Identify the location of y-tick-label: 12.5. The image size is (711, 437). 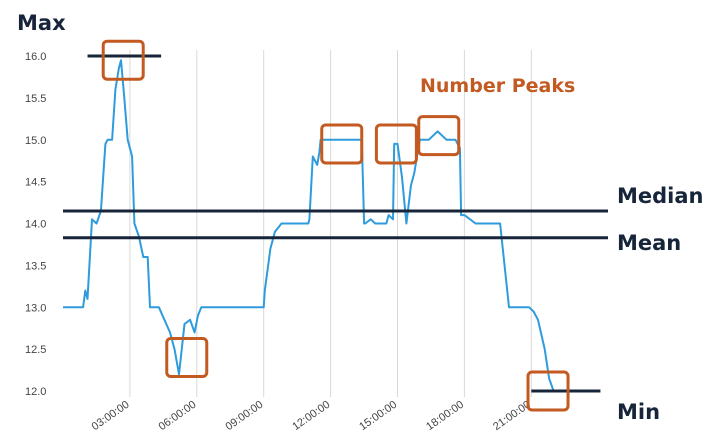
(35, 350).